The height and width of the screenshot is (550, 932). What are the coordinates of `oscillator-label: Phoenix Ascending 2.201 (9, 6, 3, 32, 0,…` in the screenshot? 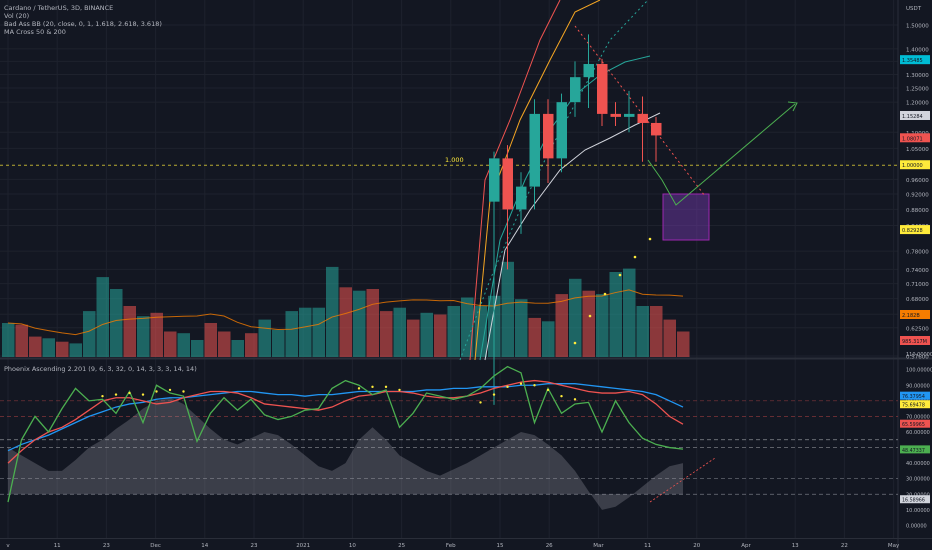 It's located at (100, 369).